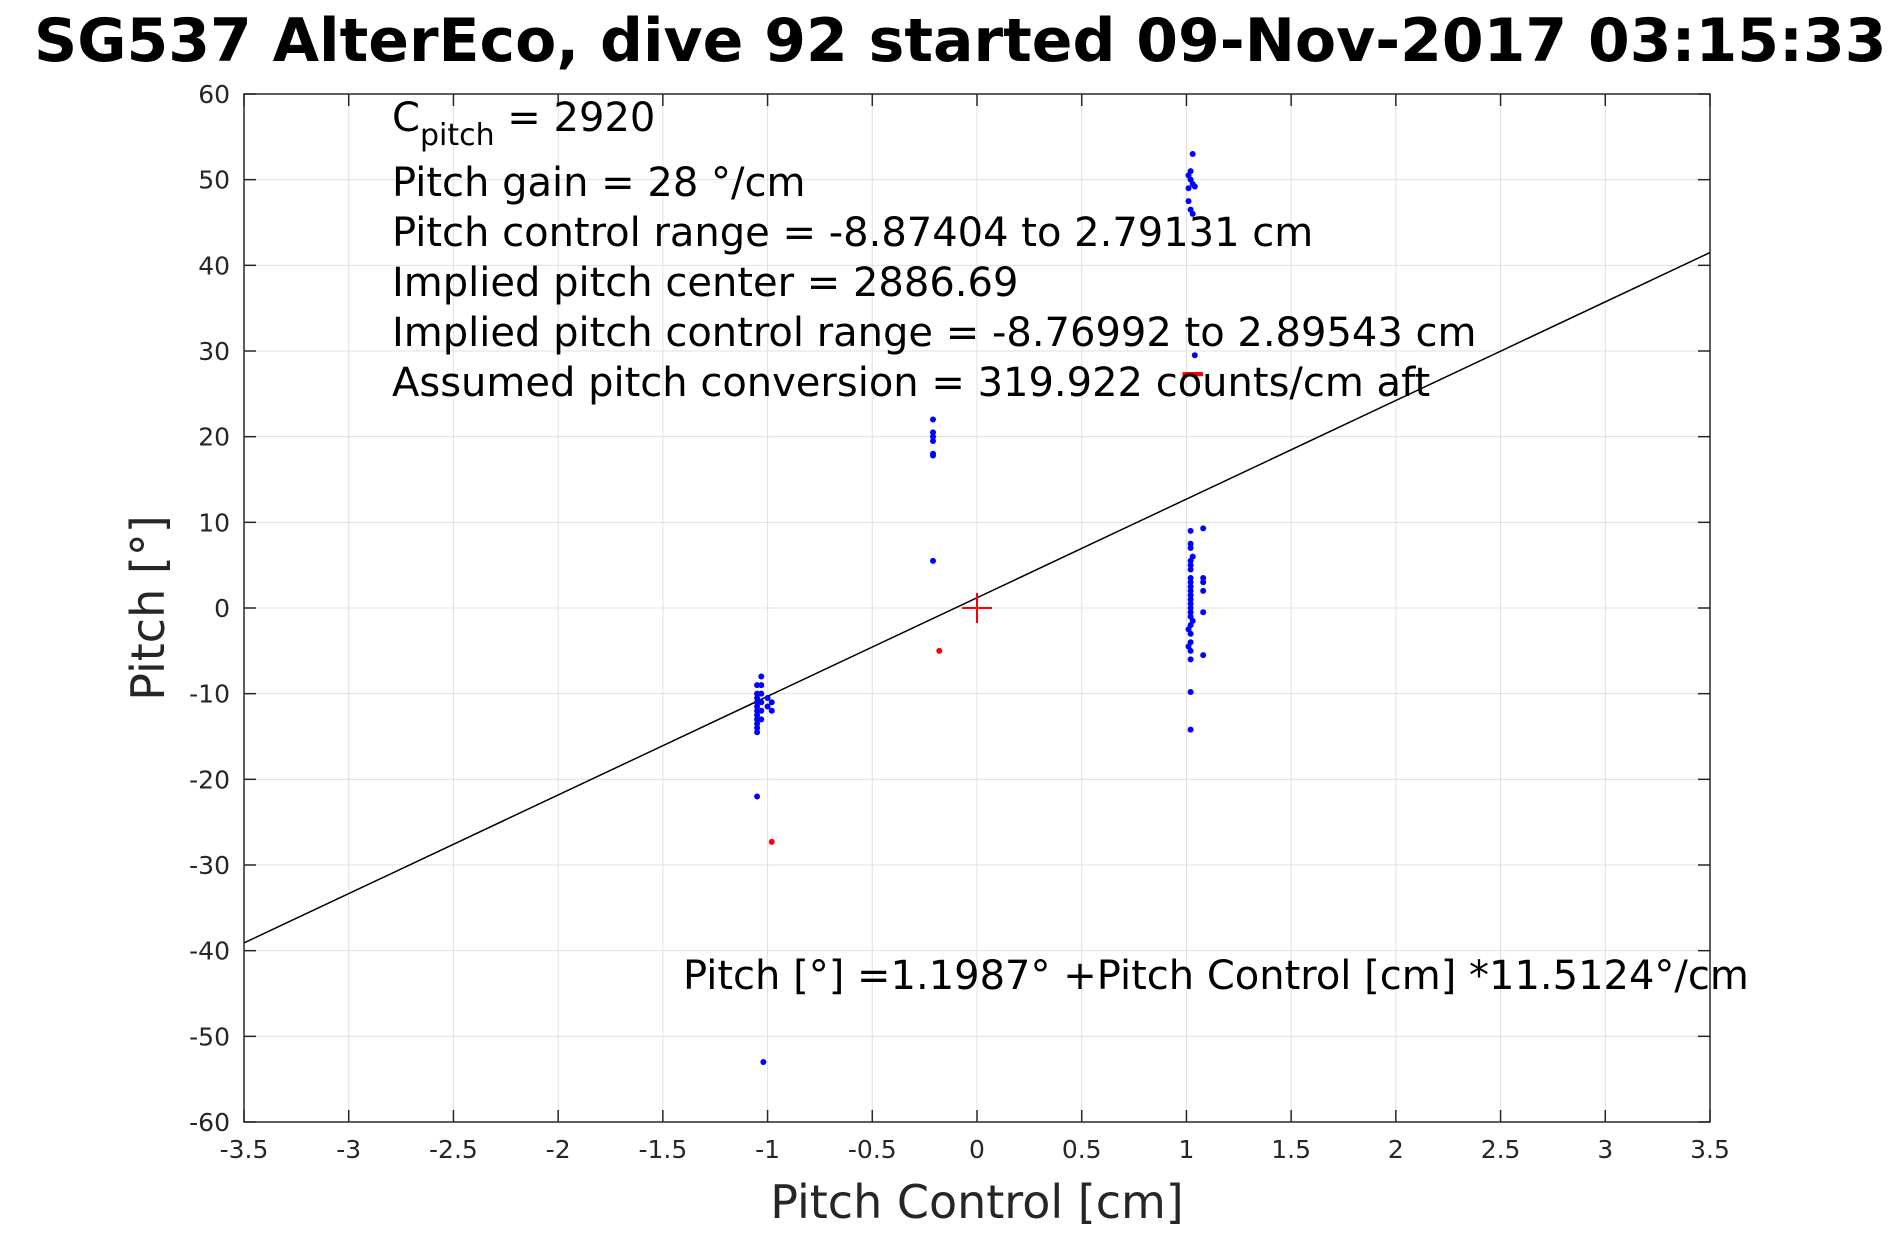 Image resolution: width=1890 pixels, height=1260 pixels. Describe the element at coordinates (209, 1122) in the screenshot. I see `y-tick-label: -60` at that location.